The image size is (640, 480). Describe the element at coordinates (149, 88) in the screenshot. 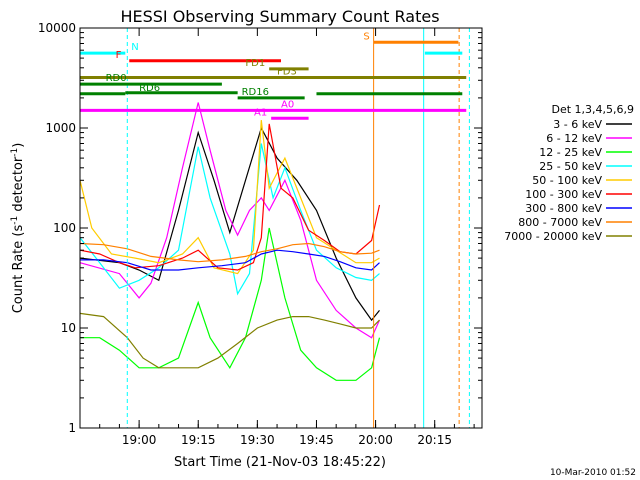

I see `flag-label-7: RD6` at that location.